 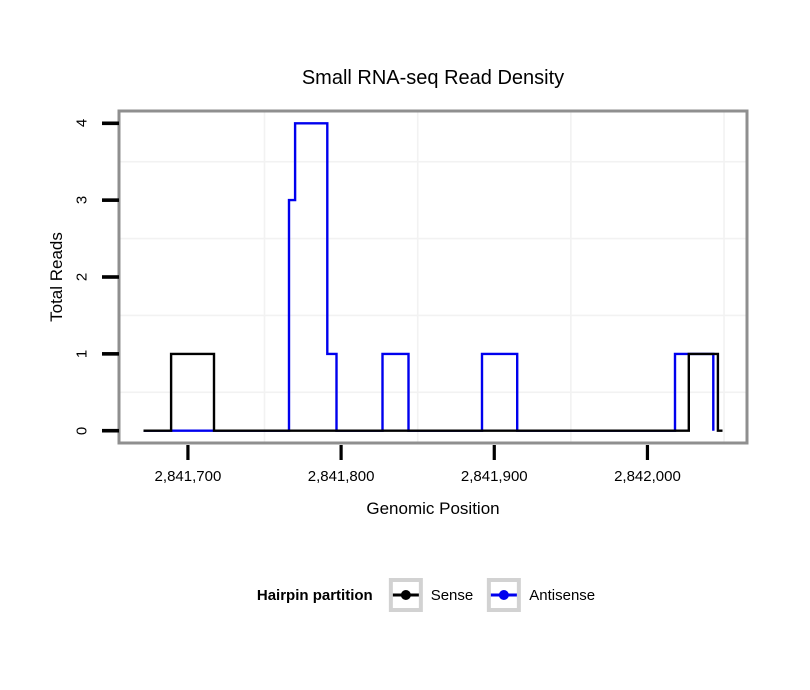 What do you see at coordinates (82, 123) in the screenshot?
I see `y-tick-label: 4` at bounding box center [82, 123].